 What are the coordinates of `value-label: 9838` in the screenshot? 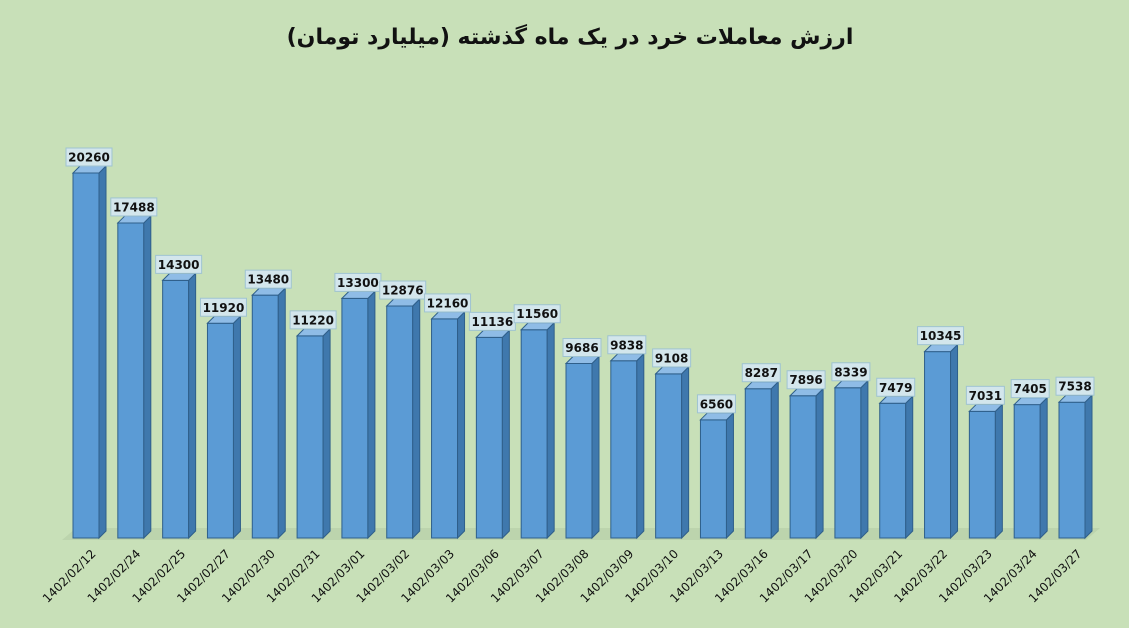 It's located at (626, 345).